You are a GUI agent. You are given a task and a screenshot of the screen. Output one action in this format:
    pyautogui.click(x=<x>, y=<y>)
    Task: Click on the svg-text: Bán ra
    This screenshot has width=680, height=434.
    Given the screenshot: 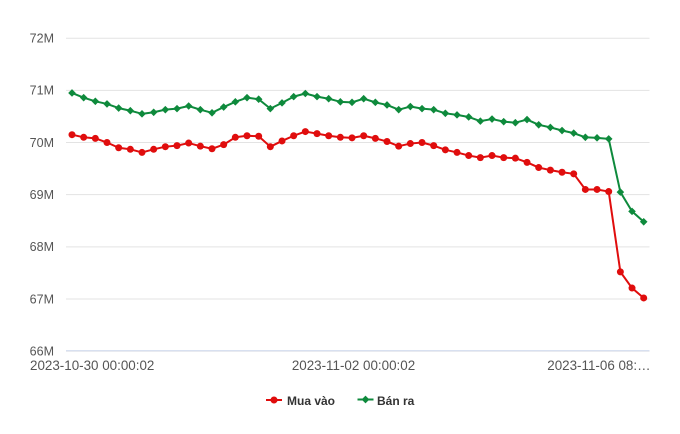 What is the action you would take?
    pyautogui.click(x=396, y=401)
    